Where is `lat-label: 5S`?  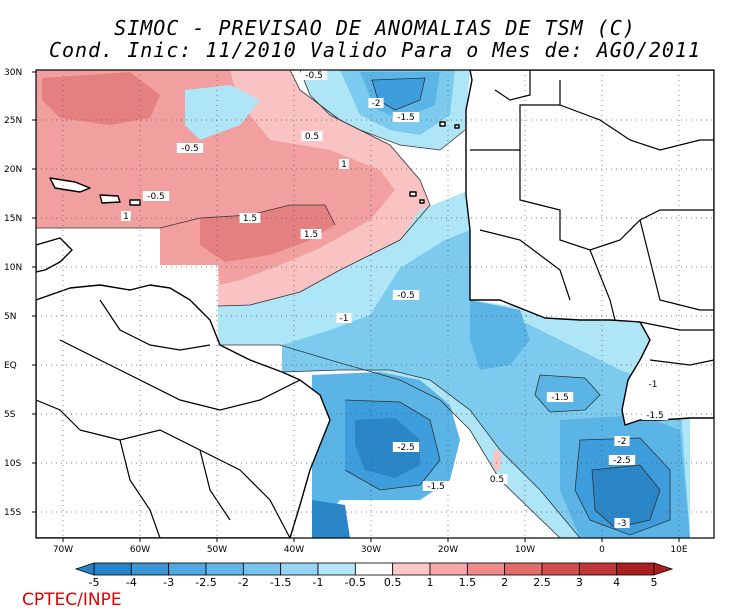 lat-label: 5S is located at coordinates (10, 415).